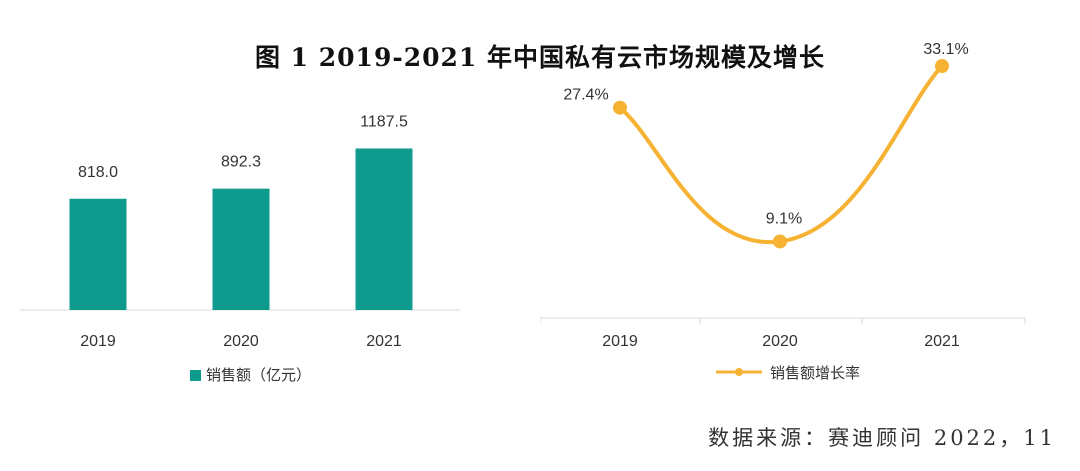 The height and width of the screenshot is (471, 1080). Describe the element at coordinates (98, 254) in the screenshot. I see `bar-2019` at that location.